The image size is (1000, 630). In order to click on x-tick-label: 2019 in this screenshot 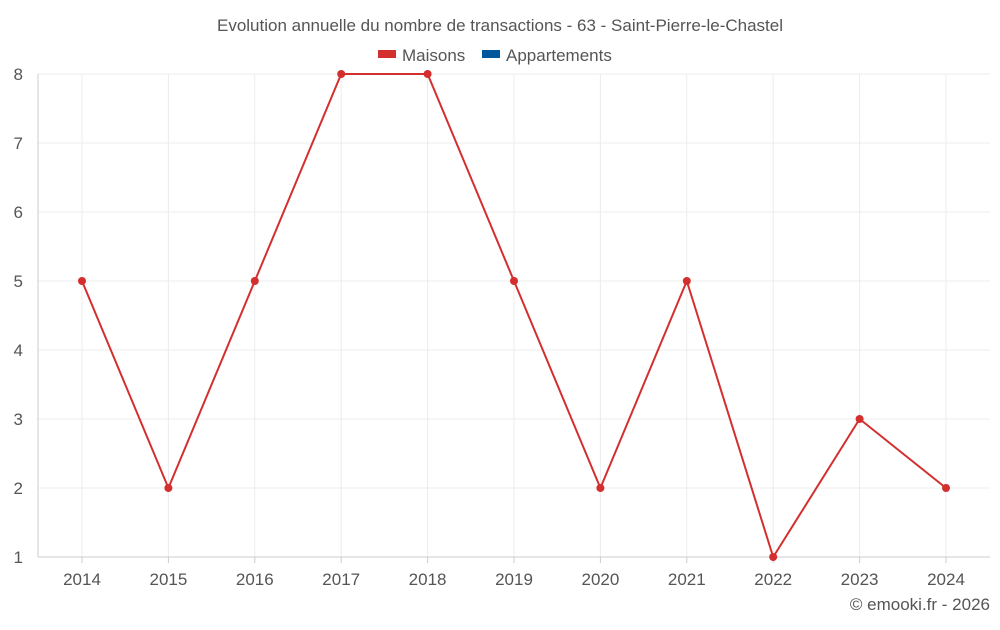, I will do `click(514, 579)`.